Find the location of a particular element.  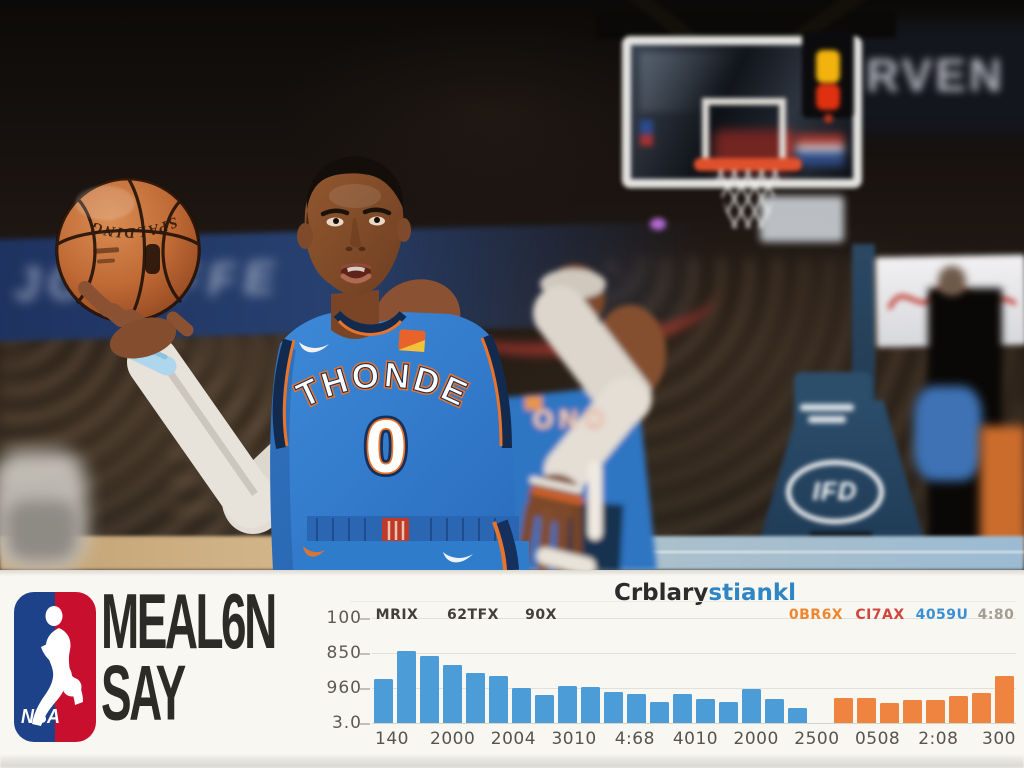

shorts-waistband is located at coordinates (413, 529).